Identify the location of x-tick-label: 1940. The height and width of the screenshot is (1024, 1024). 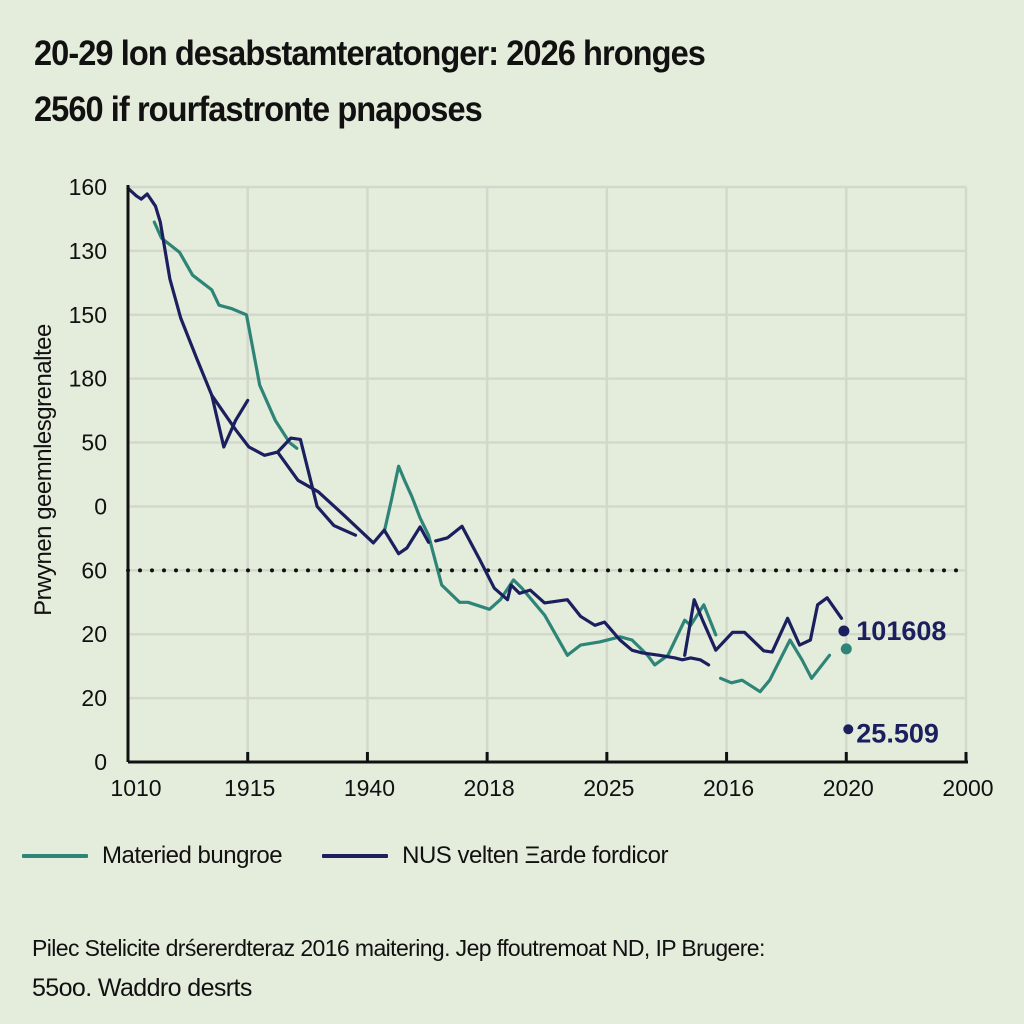
(369, 788).